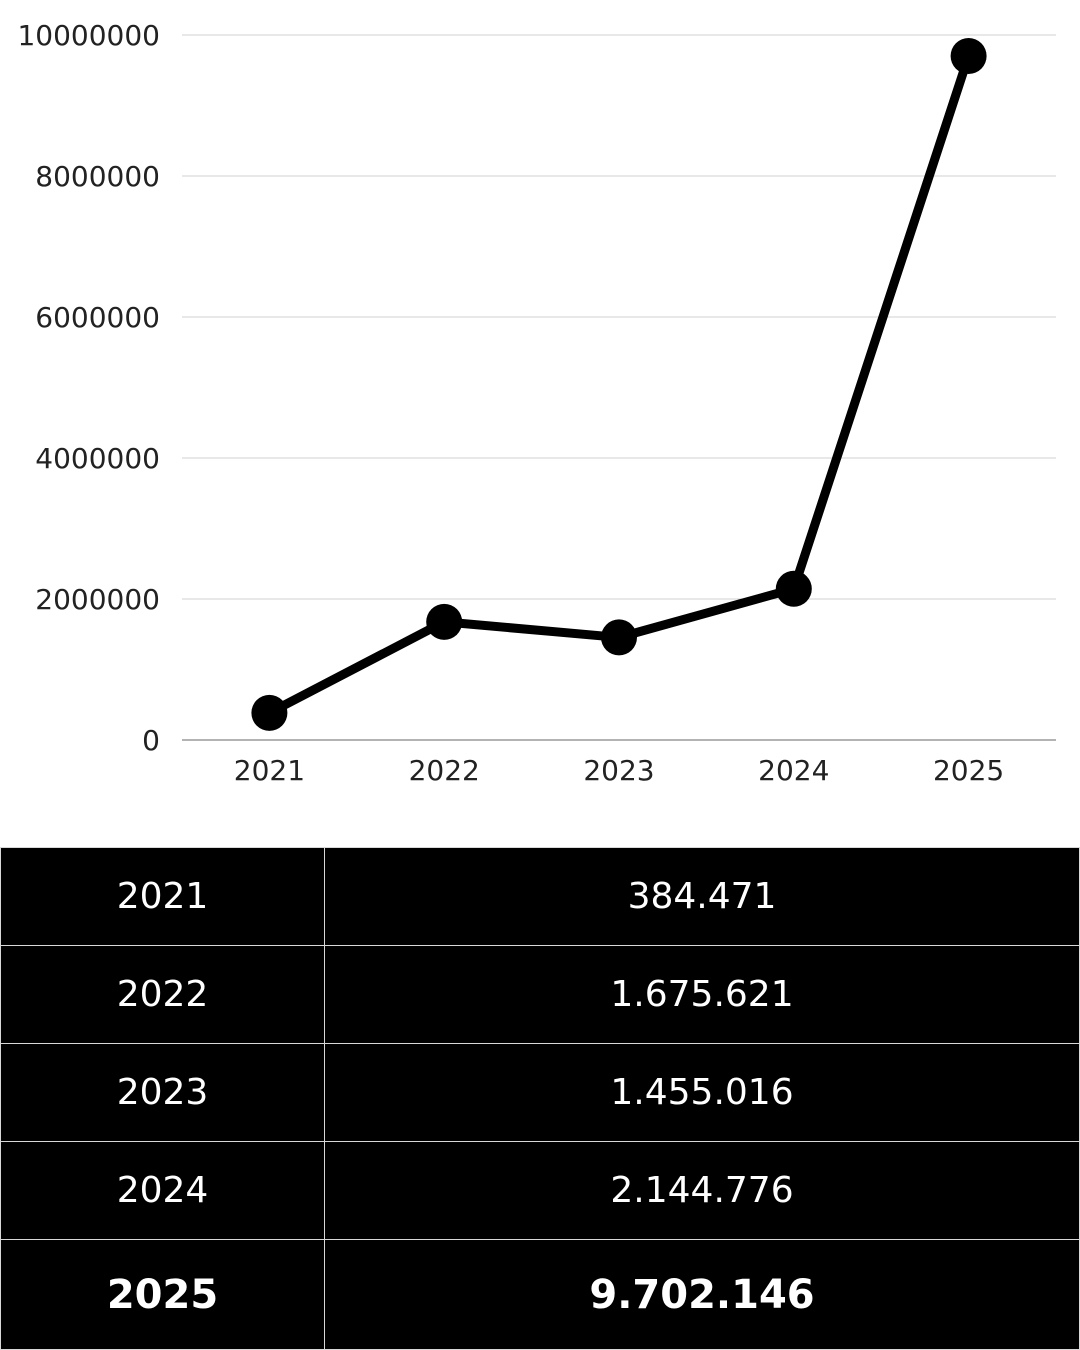 This screenshot has height=1350, width=1080. Describe the element at coordinates (444, 770) in the screenshot. I see `x-tick-label: 2022` at that location.